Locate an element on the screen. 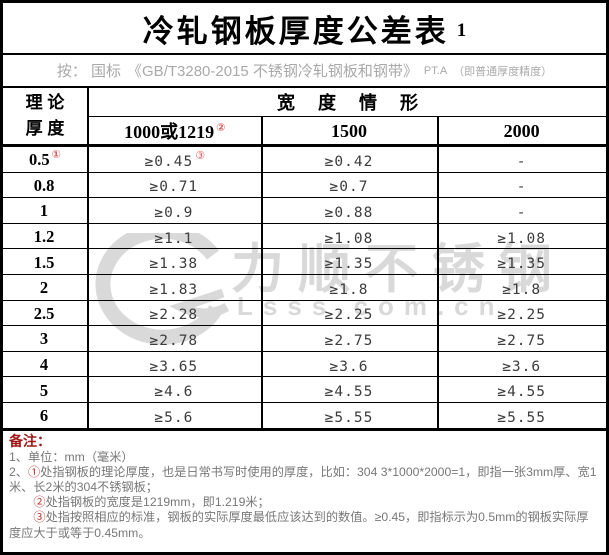 The height and width of the screenshot is (555, 609). table-row: 3 ≥2.78 ≥2.75 ≥2.75 is located at coordinates (304, 338).